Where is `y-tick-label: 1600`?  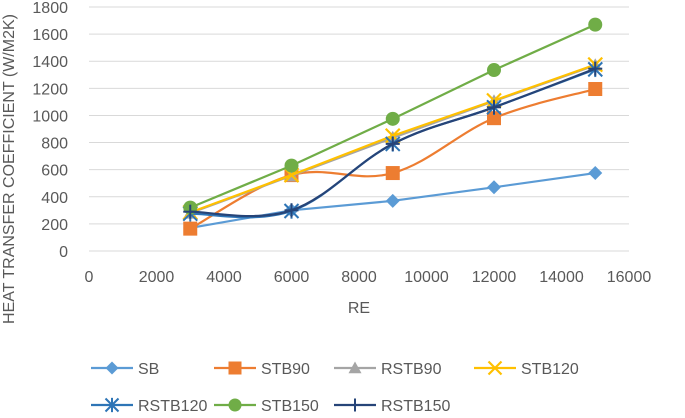 y-tick-label: 1600 is located at coordinates (50, 35).